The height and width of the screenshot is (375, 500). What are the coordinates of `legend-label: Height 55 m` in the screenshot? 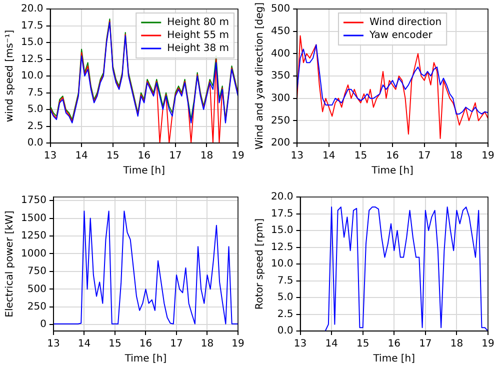 It's located at (198, 36).